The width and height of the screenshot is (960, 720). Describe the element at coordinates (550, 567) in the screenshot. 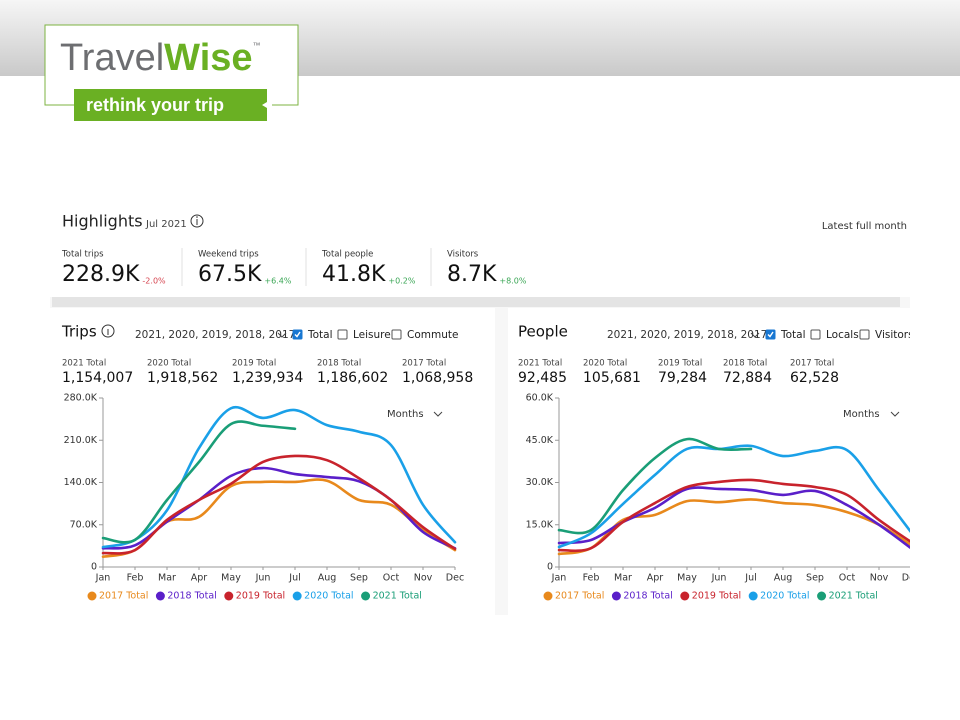

I see `y-tick-label: 0` at that location.